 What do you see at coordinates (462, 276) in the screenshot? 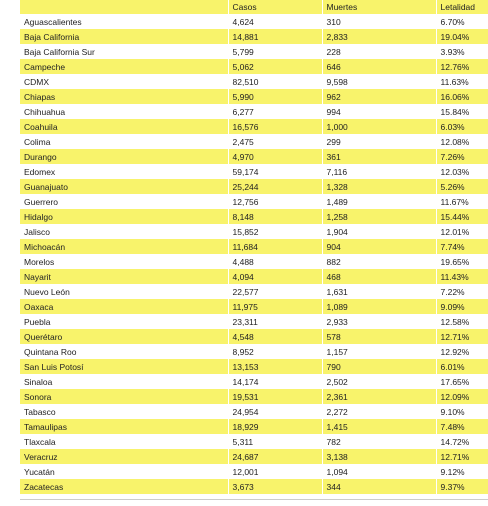
I see `value-cell: 11.43%` at bounding box center [462, 276].